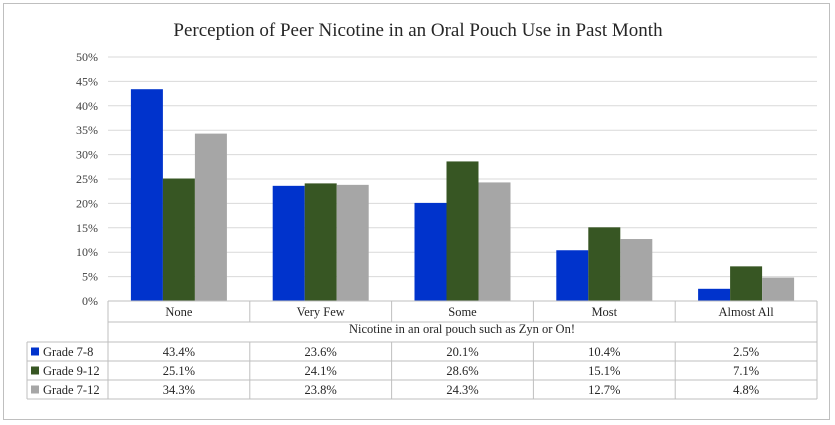 This screenshot has width=835, height=425. Describe the element at coordinates (87, 252) in the screenshot. I see `y-tick-label: 10%` at that location.